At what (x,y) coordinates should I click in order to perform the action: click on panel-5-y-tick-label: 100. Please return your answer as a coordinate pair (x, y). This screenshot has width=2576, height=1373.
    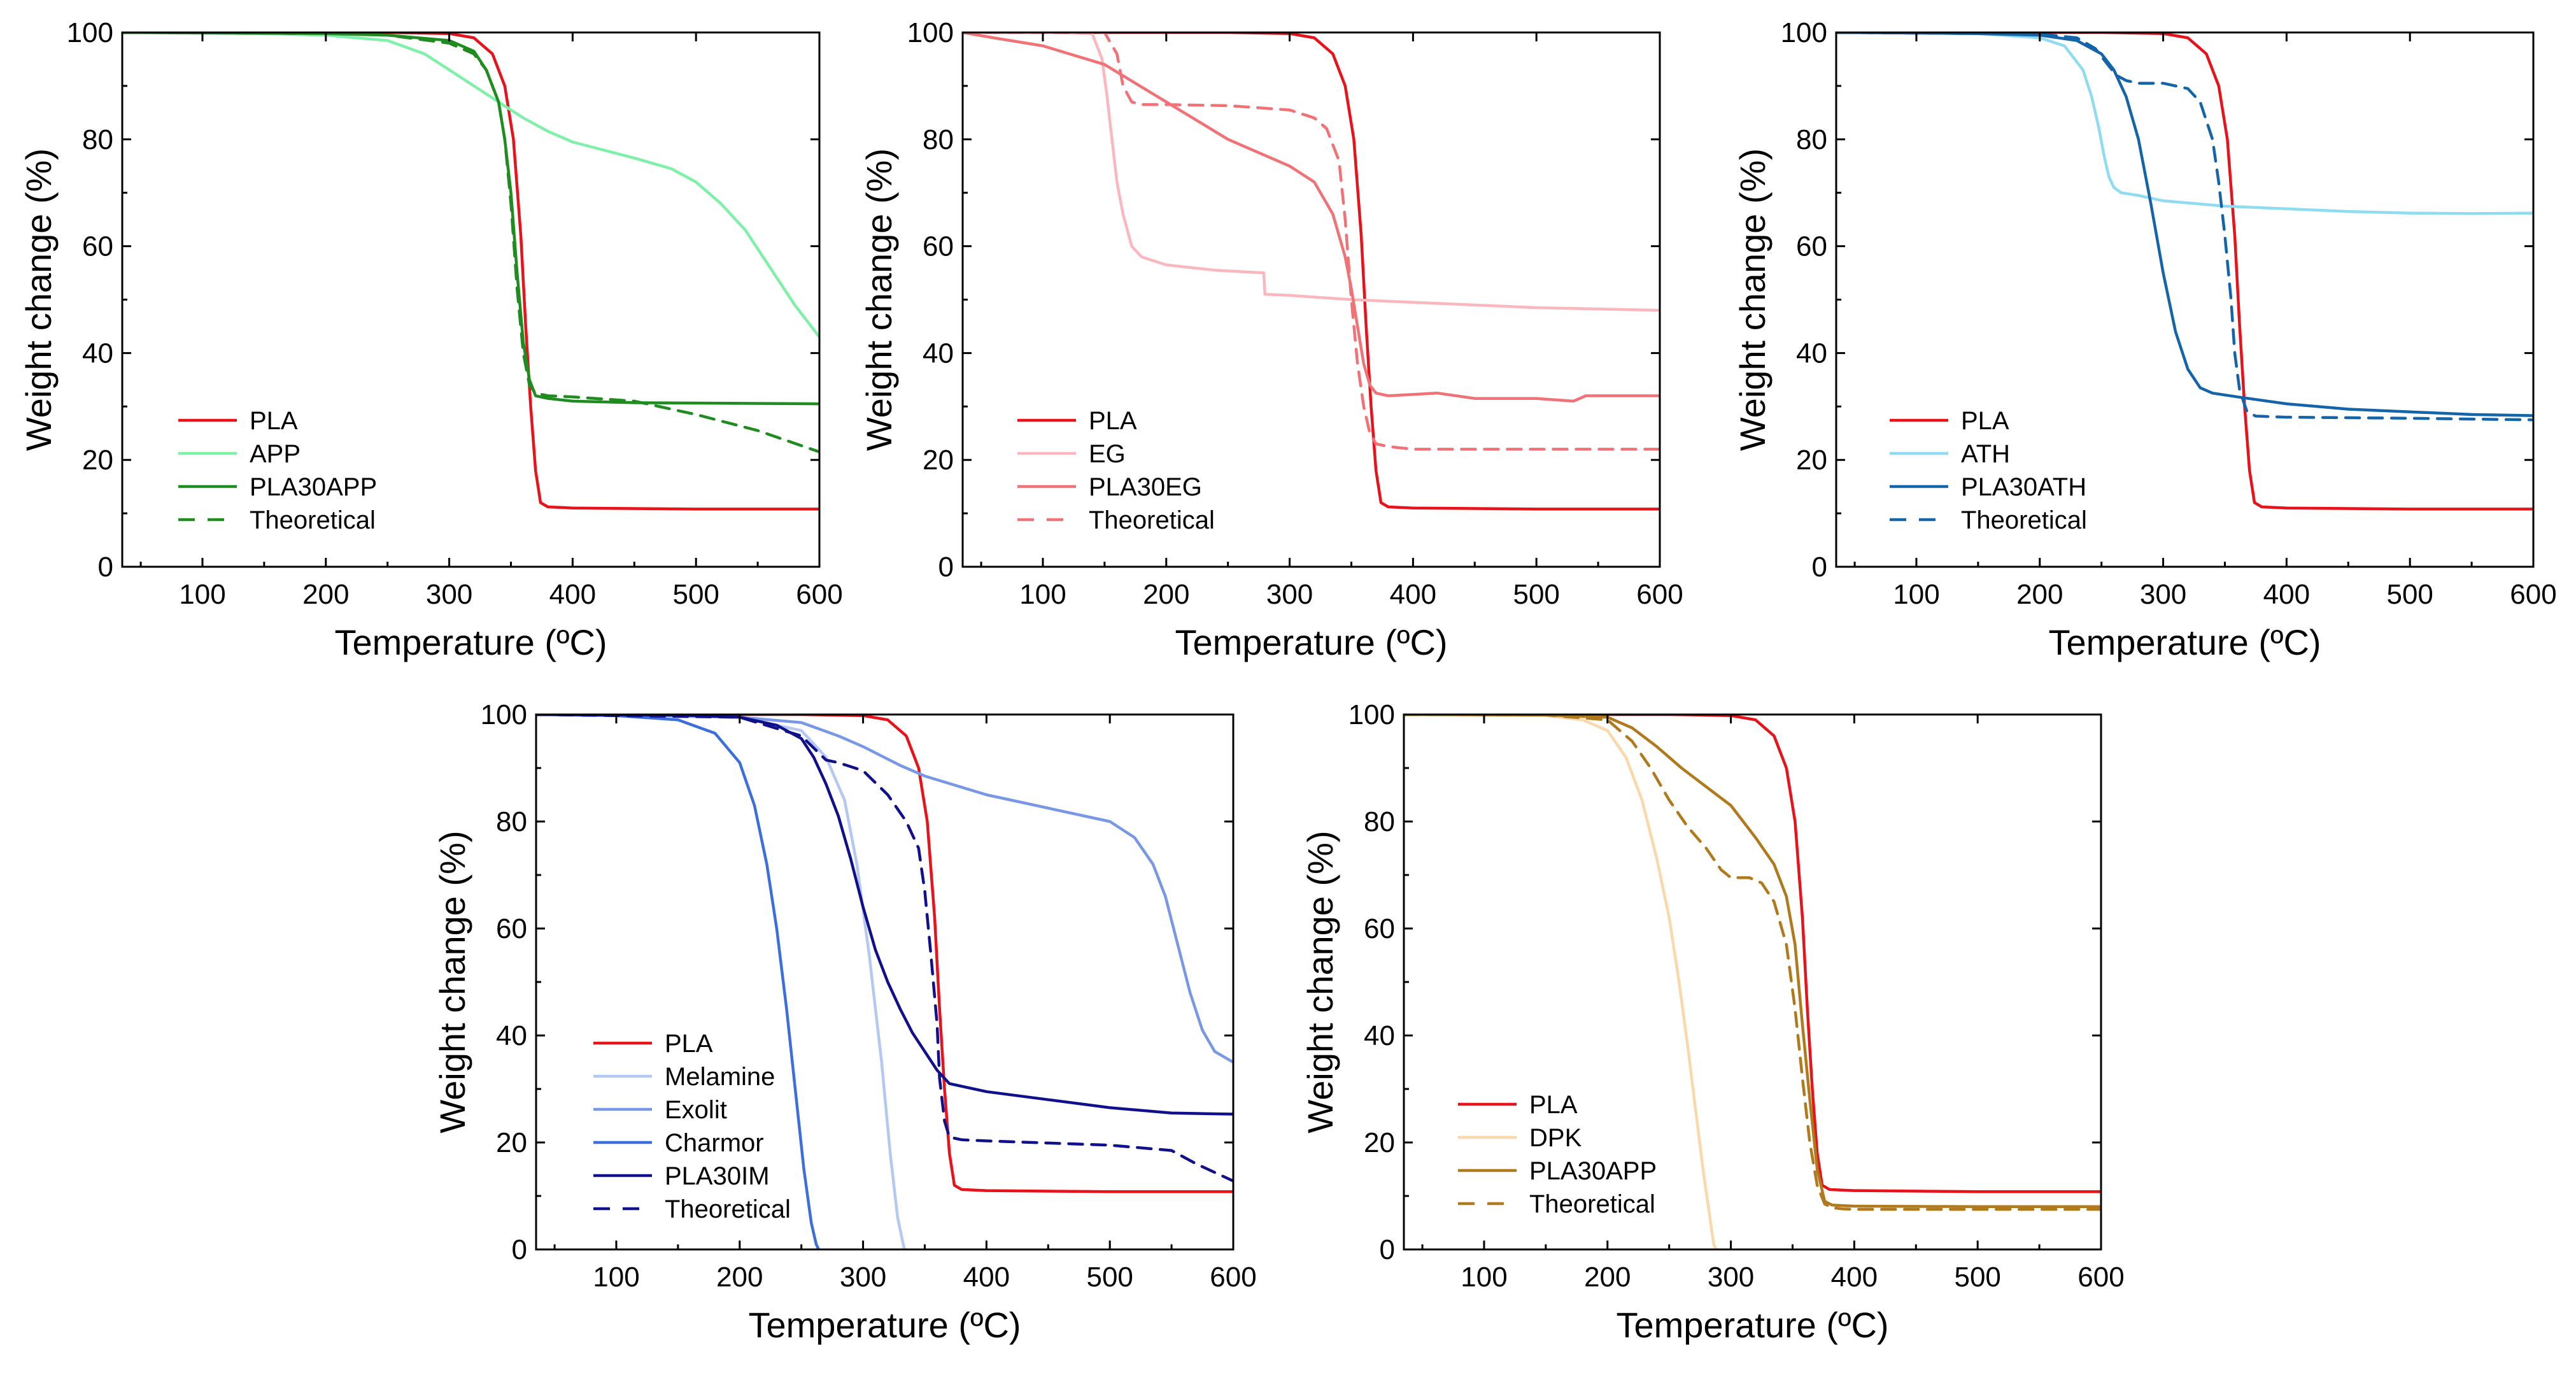
    Looking at the image, I should click on (1371, 714).